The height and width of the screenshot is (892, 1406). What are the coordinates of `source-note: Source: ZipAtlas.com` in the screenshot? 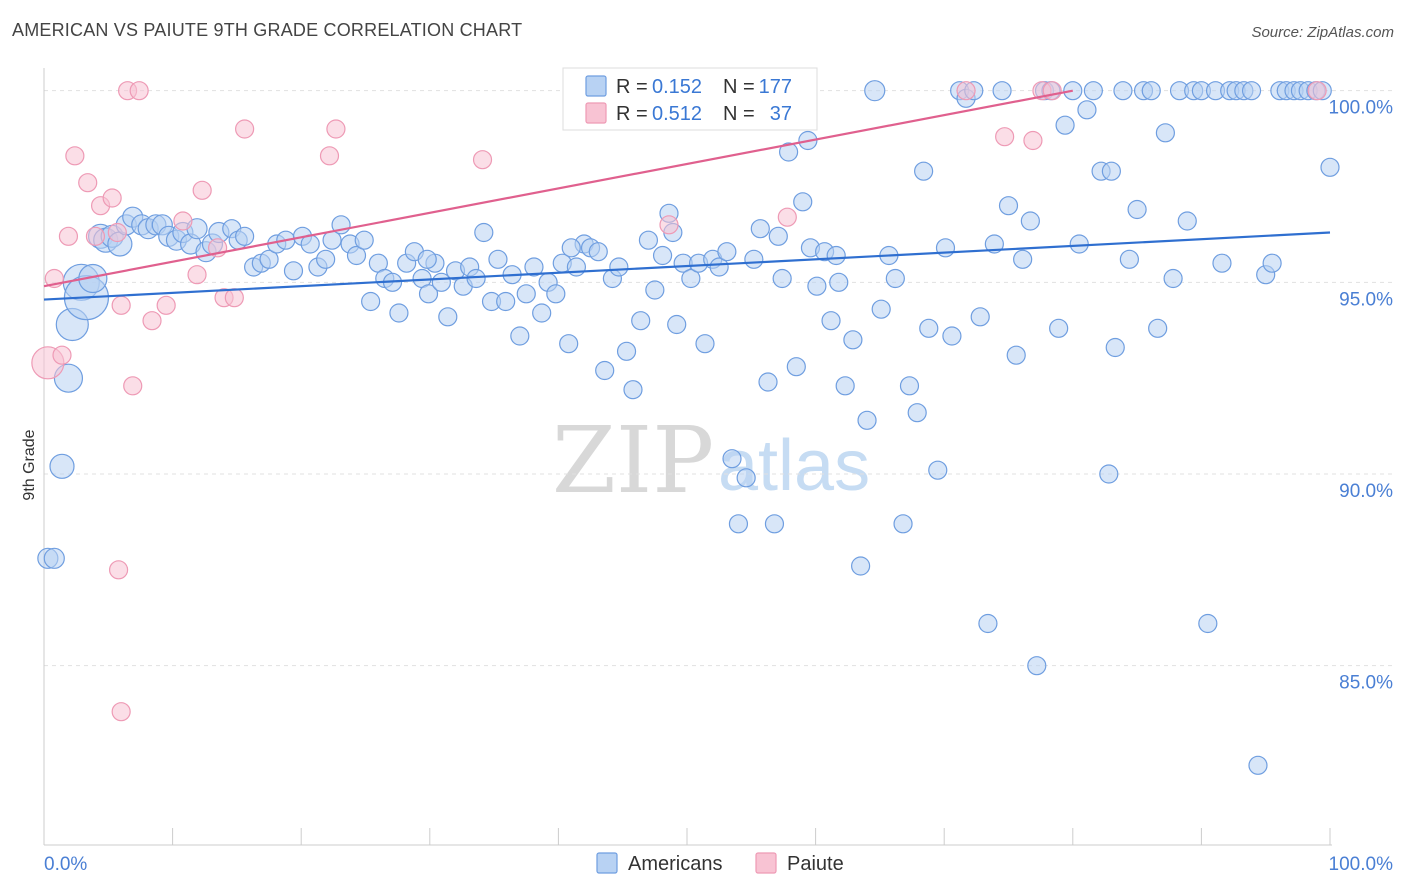 It's located at (1322, 32).